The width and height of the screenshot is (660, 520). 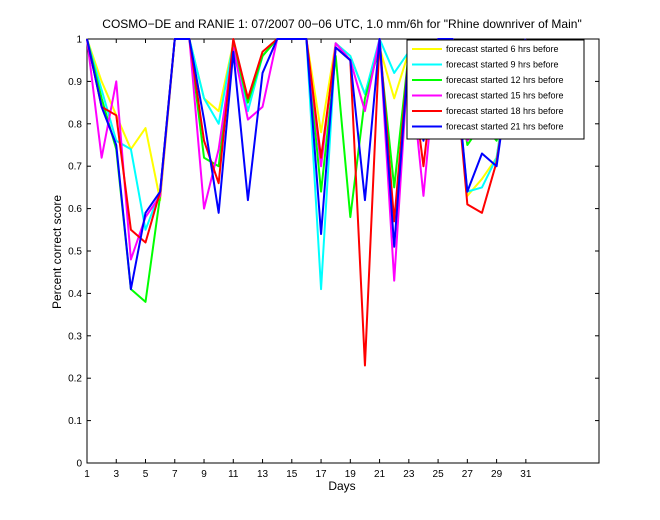 I want to click on legend-box, so click(x=495, y=89).